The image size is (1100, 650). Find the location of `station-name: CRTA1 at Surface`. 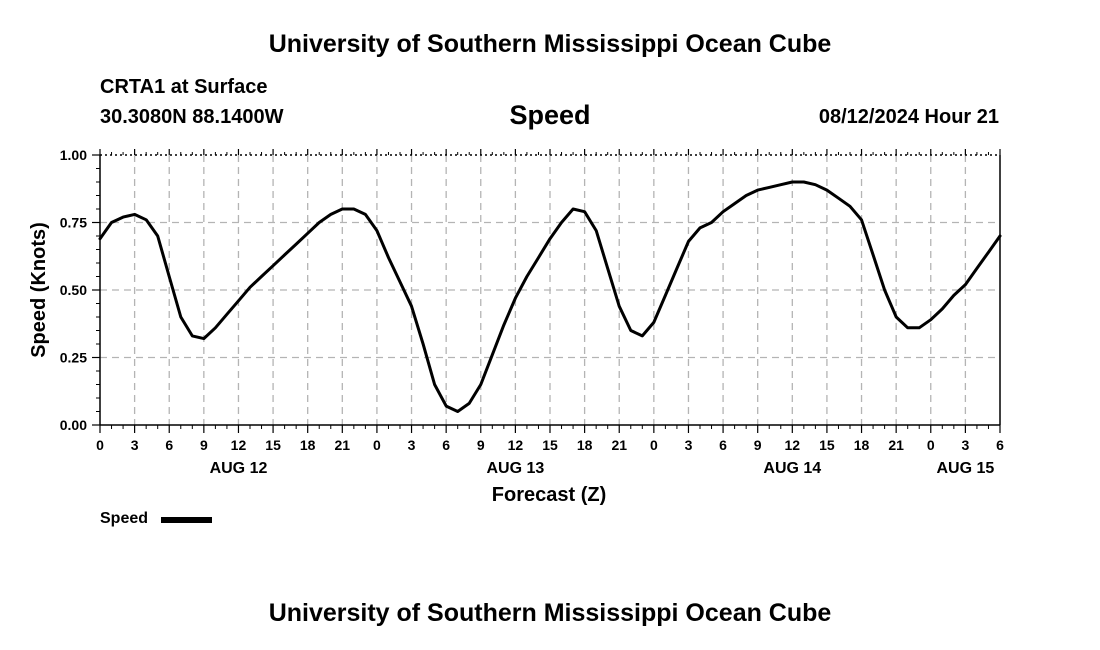

station-name: CRTA1 at Surface is located at coordinates (184, 87).